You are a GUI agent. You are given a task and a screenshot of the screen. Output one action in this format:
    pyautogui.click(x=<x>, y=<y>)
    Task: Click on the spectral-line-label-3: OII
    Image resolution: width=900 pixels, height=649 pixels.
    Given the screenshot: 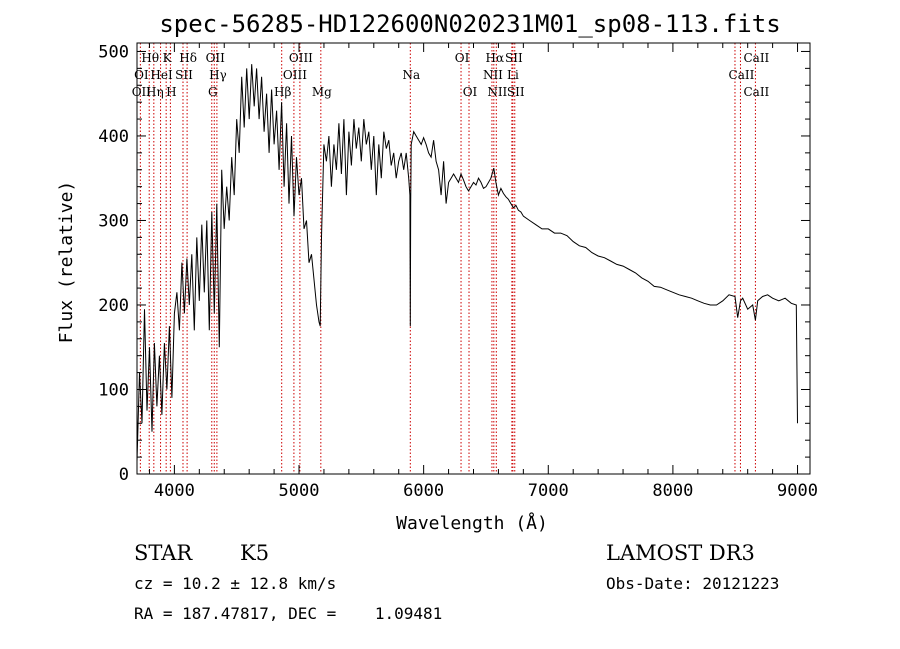 What is the action you would take?
    pyautogui.click(x=216, y=58)
    